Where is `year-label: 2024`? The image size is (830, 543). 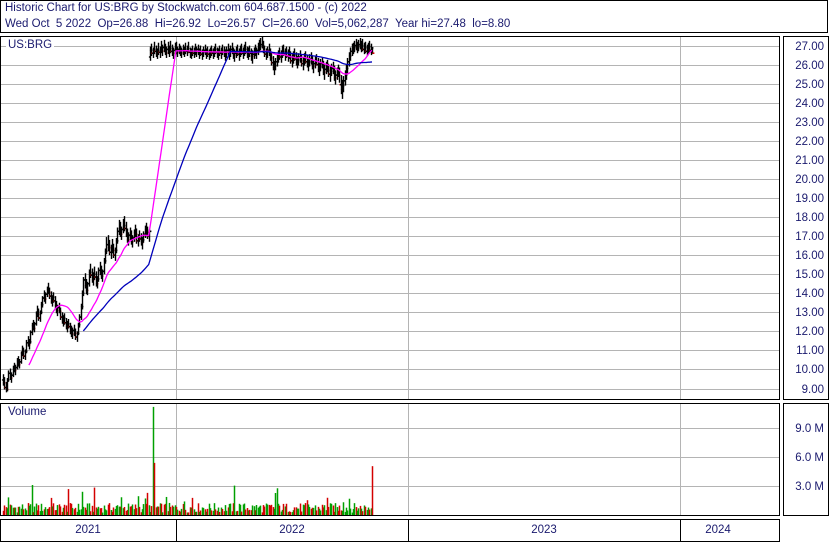
year-label: 2024 is located at coordinates (718, 530).